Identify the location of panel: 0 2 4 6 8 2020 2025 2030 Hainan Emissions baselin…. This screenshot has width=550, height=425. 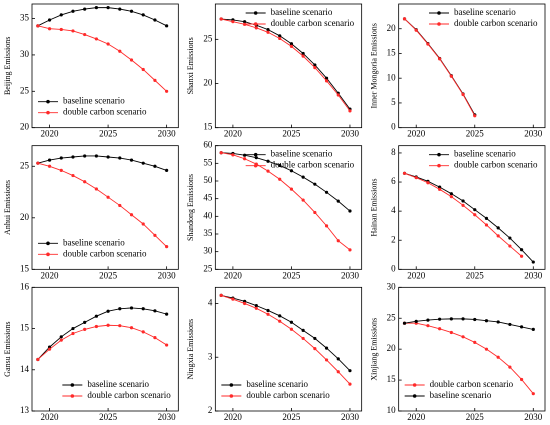
(457, 212).